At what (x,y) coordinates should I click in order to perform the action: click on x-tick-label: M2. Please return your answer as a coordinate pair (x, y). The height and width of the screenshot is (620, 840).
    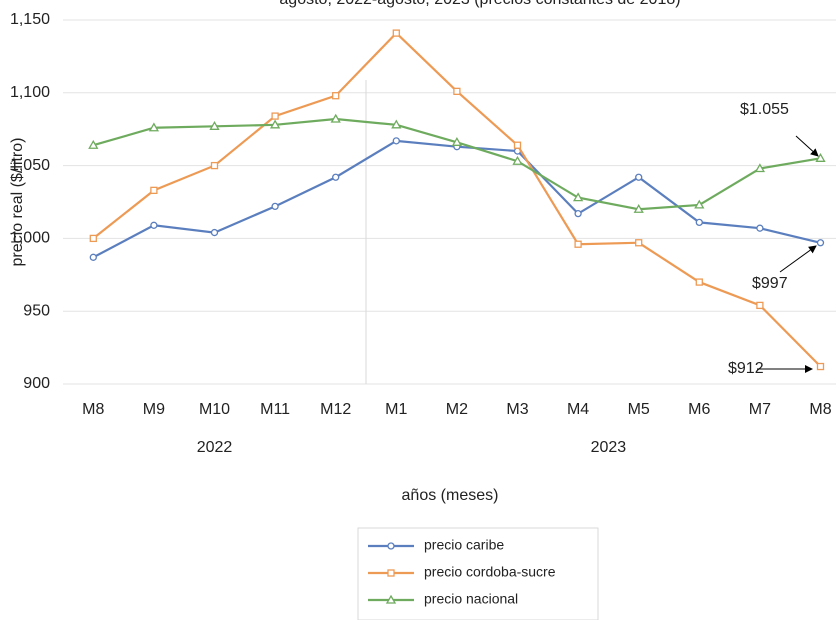
    Looking at the image, I should click on (457, 409).